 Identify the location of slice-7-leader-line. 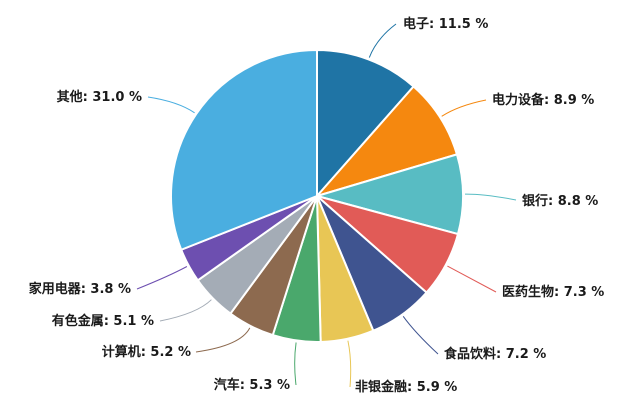
(295, 364).